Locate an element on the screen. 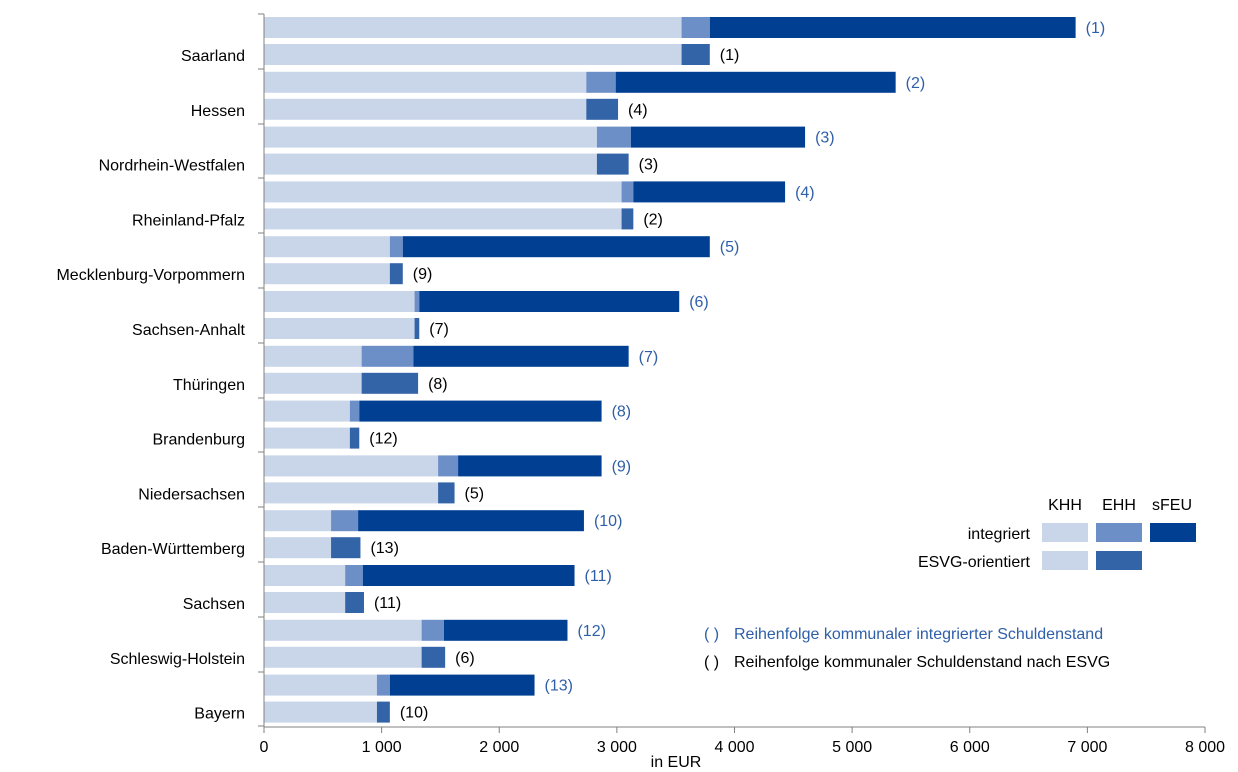 The height and width of the screenshot is (772, 1238). rank-label-hessen-esvg: (4) is located at coordinates (638, 110).